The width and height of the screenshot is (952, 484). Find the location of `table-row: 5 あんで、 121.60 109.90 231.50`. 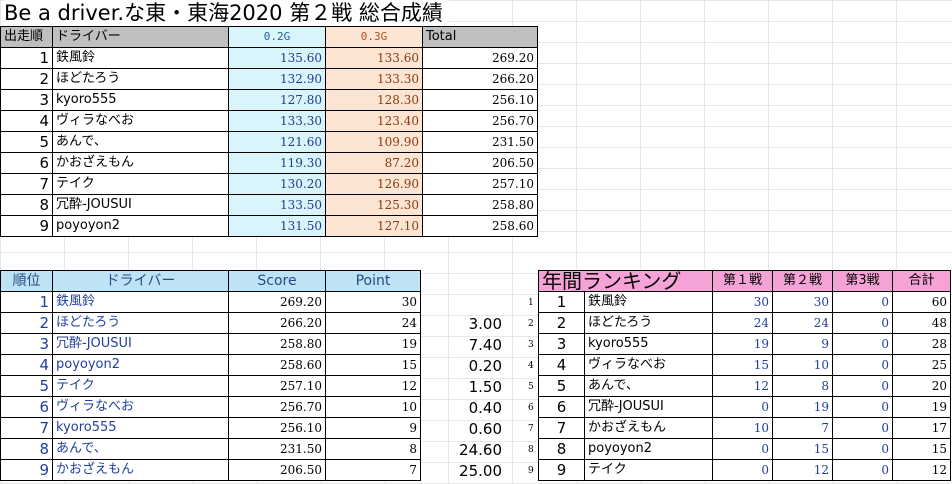

table-row: 5 あんで、 121.60 109.90 231.50 is located at coordinates (269, 142).